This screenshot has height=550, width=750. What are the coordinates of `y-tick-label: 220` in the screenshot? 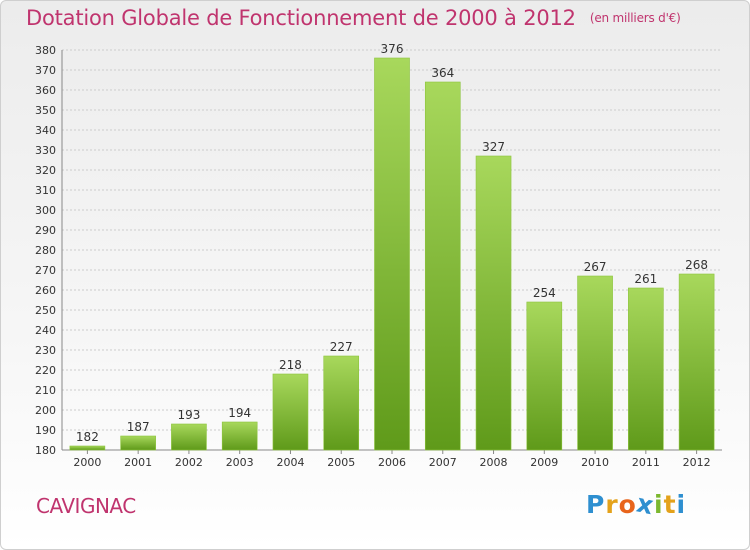 It's located at (45, 370).